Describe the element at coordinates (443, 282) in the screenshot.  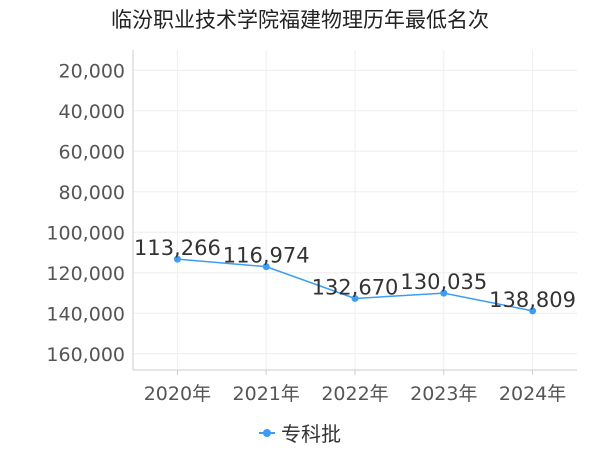
I see `data-label: 130,035` at that location.